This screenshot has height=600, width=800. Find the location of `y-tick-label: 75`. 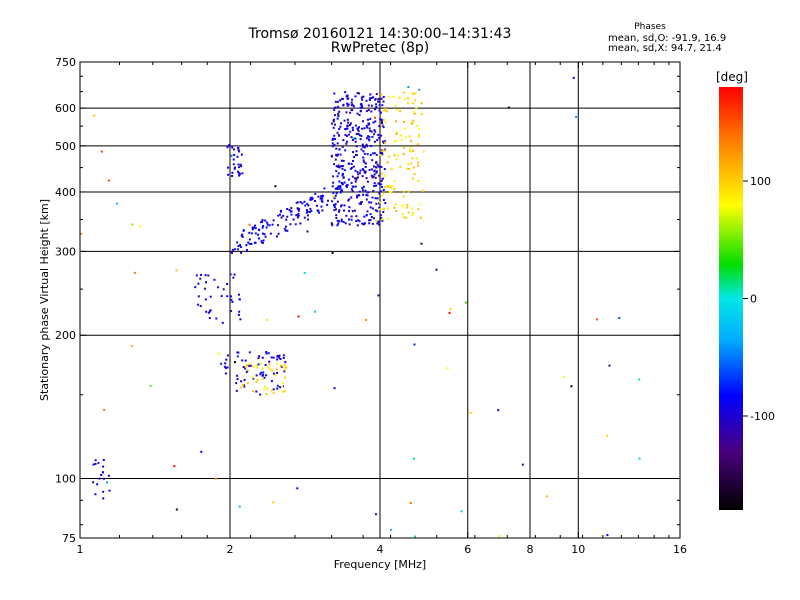

y-tick-label: 75 is located at coordinates (69, 538).